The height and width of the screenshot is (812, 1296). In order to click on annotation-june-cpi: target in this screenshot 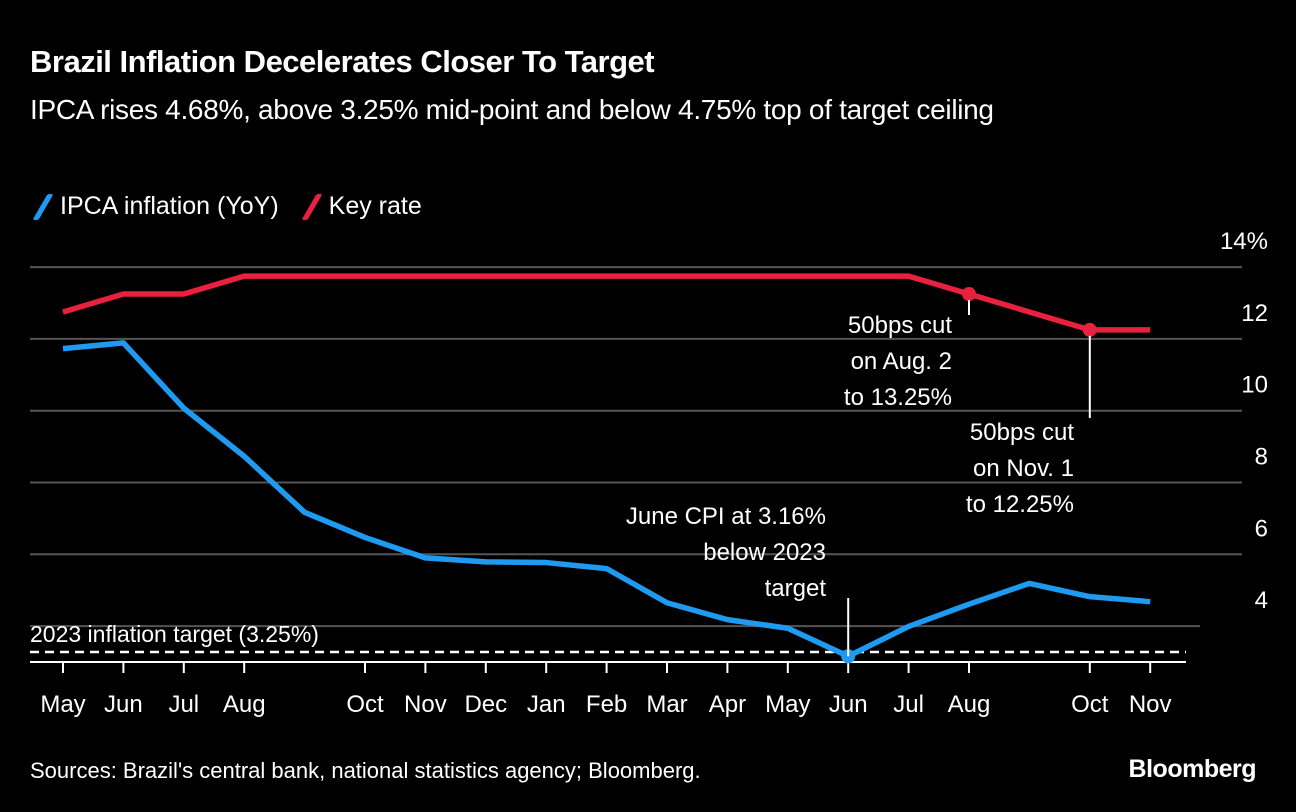, I will do `click(796, 588)`.